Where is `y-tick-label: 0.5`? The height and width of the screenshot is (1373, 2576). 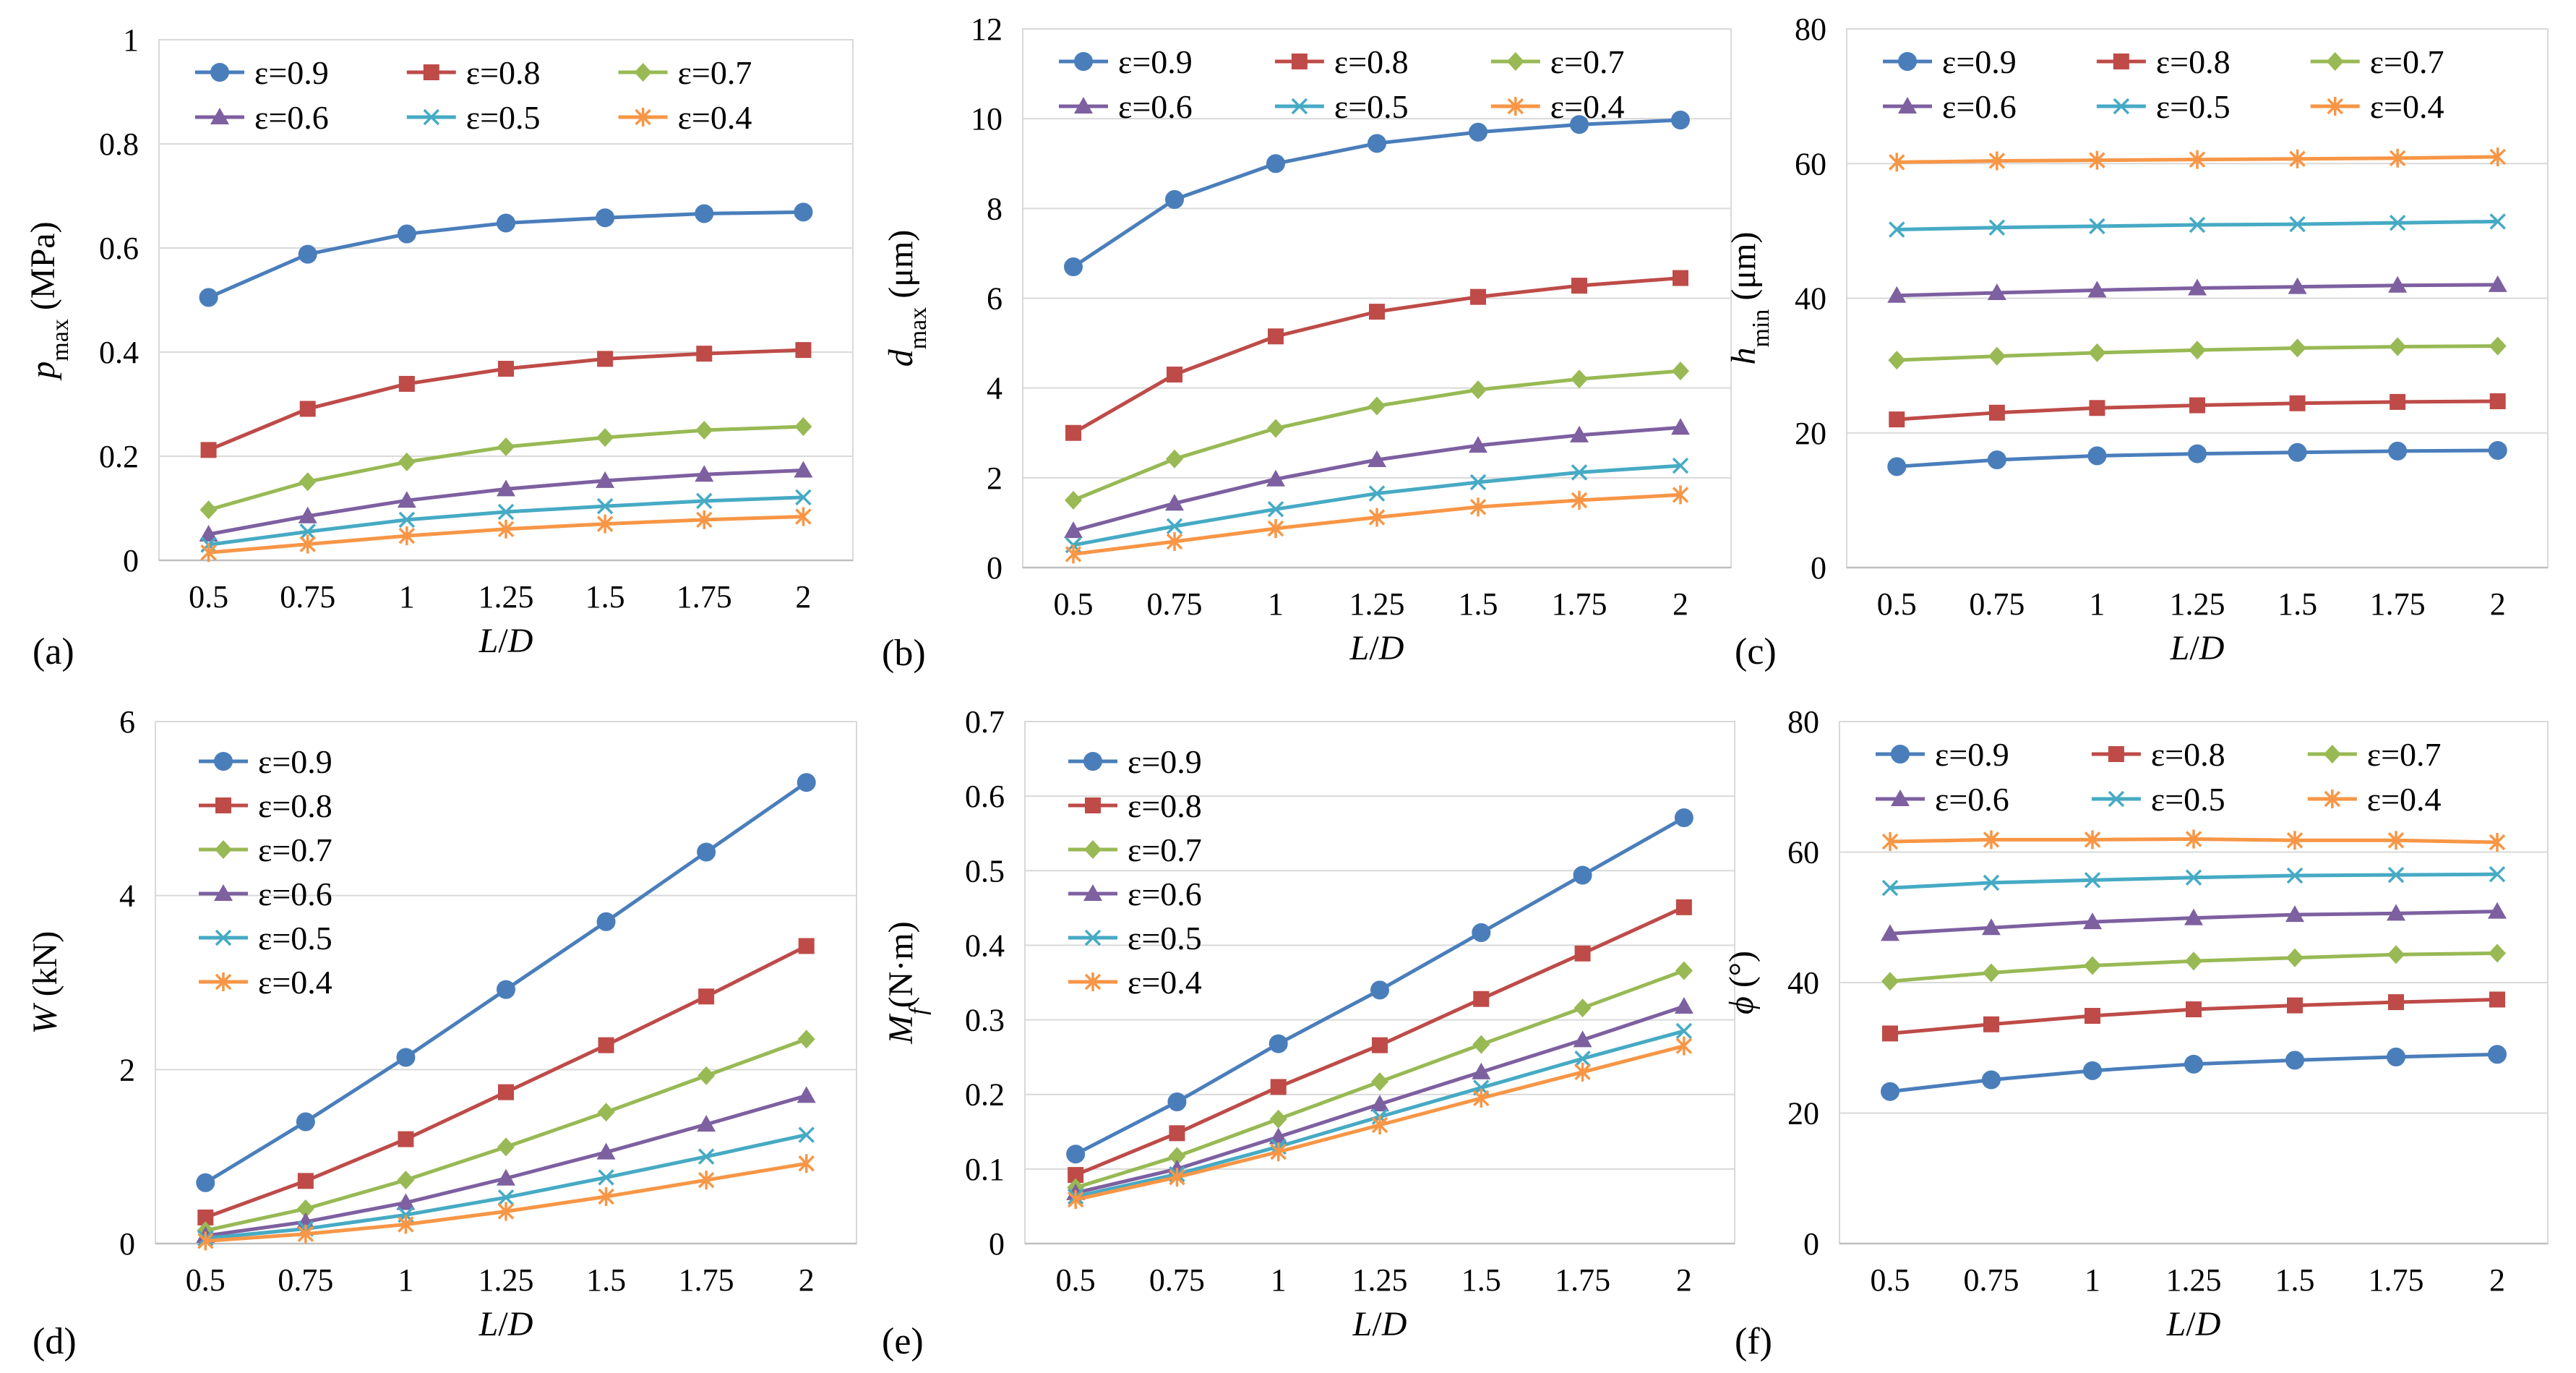
y-tick-label: 0.5 is located at coordinates (985, 871).